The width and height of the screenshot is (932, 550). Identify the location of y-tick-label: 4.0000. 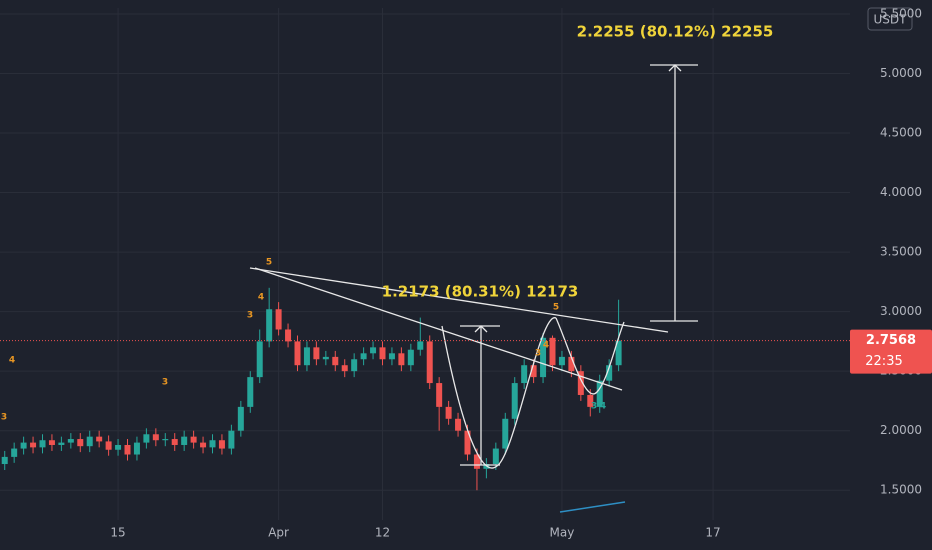
(901, 192).